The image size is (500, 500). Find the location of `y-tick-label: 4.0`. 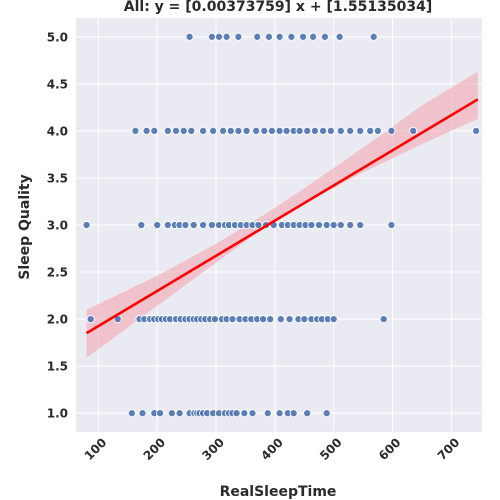

y-tick-label: 4.0 is located at coordinates (57, 131).